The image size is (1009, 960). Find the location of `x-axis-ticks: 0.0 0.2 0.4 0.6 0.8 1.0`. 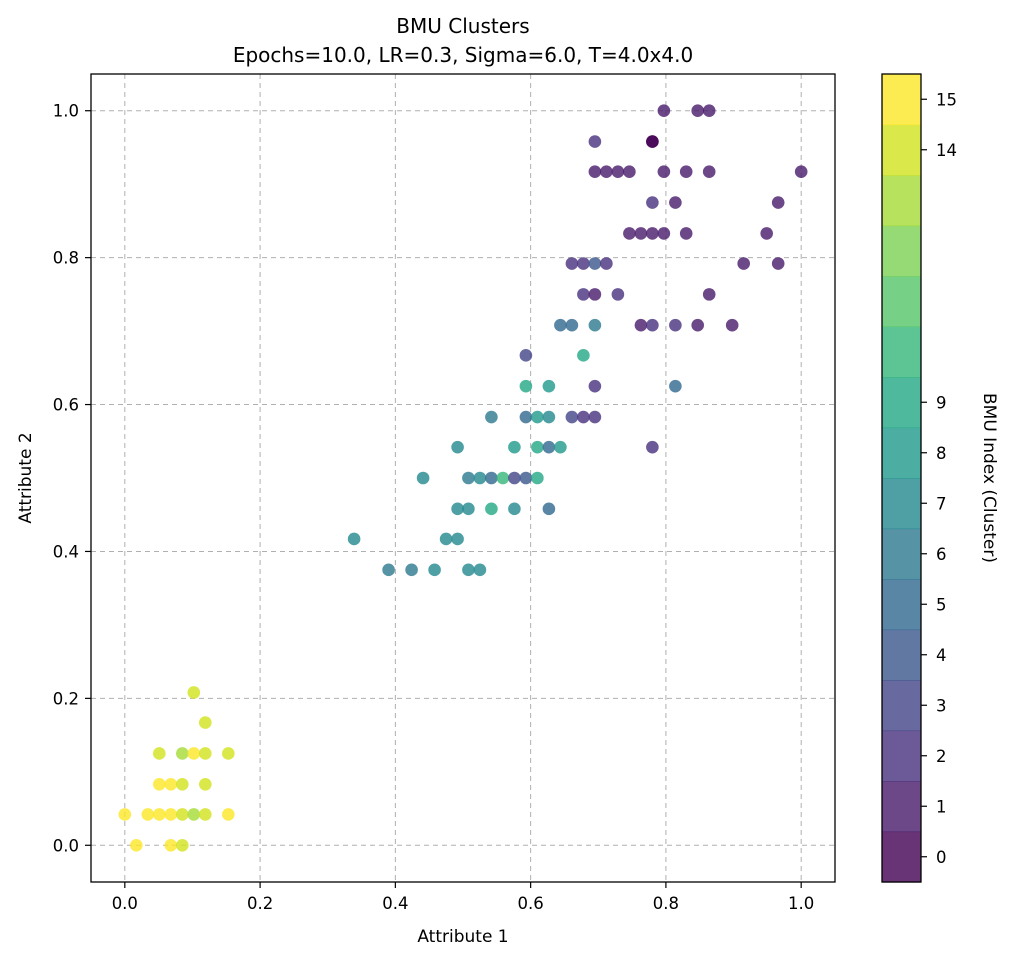

x-axis-ticks: 0.0 0.2 0.4 0.6 0.8 1.0 is located at coordinates (463, 897).